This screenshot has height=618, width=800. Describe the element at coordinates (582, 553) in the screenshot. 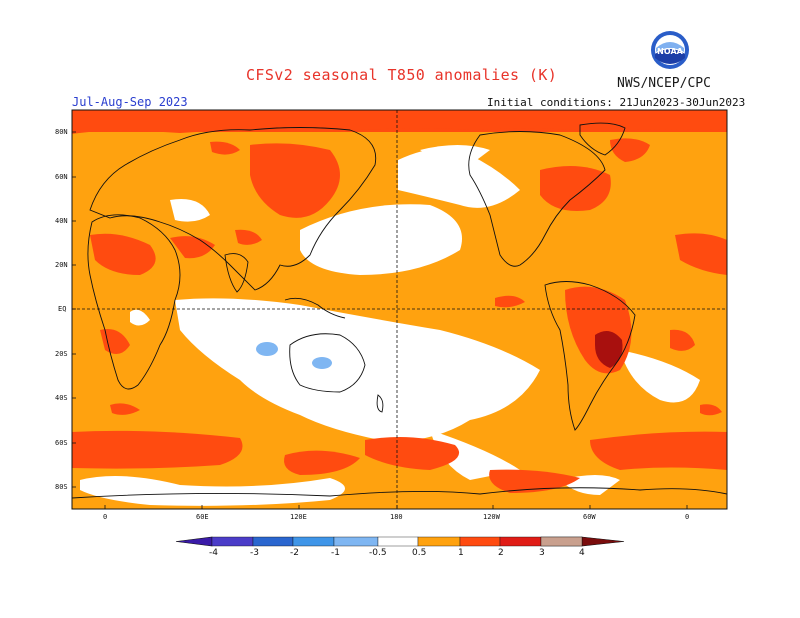

I see `legend-label-4: 4` at that location.